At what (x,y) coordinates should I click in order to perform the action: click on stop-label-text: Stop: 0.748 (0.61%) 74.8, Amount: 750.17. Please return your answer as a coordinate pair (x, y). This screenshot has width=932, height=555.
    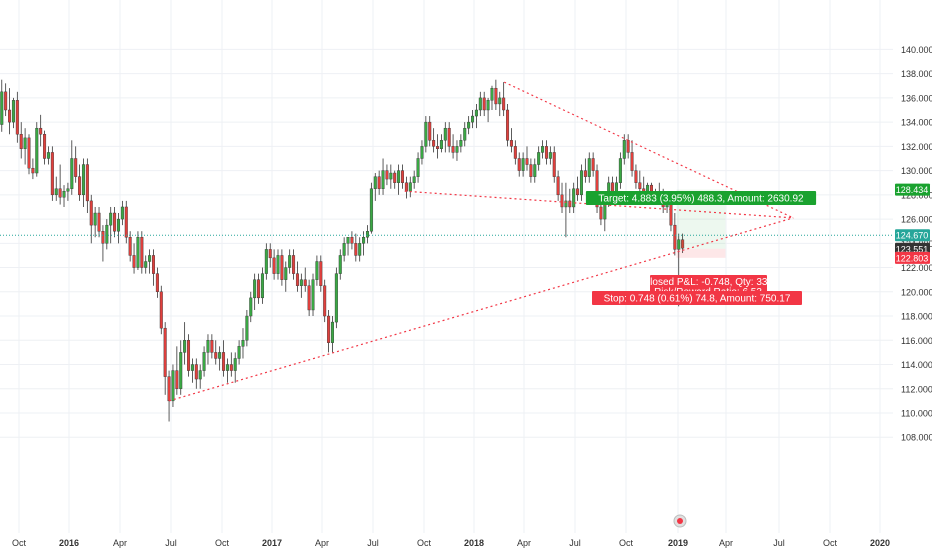
    Looking at the image, I should click on (697, 299).